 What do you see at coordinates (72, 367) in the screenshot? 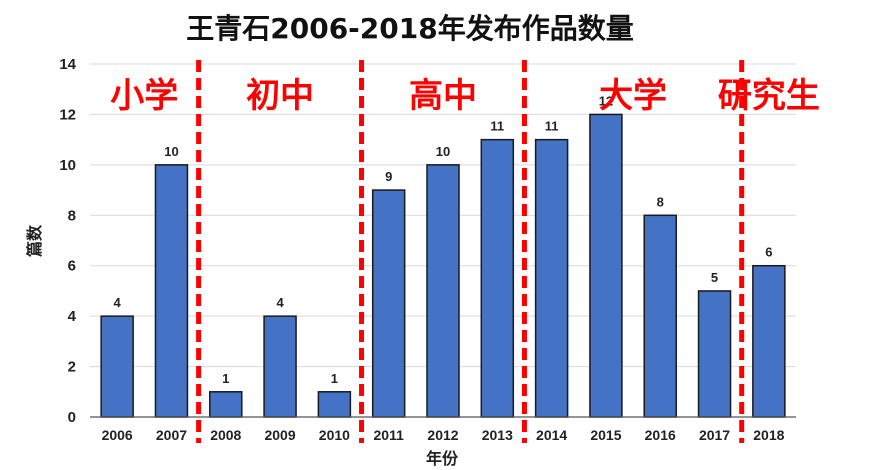
I see `y-tick-label: 2` at bounding box center [72, 367].